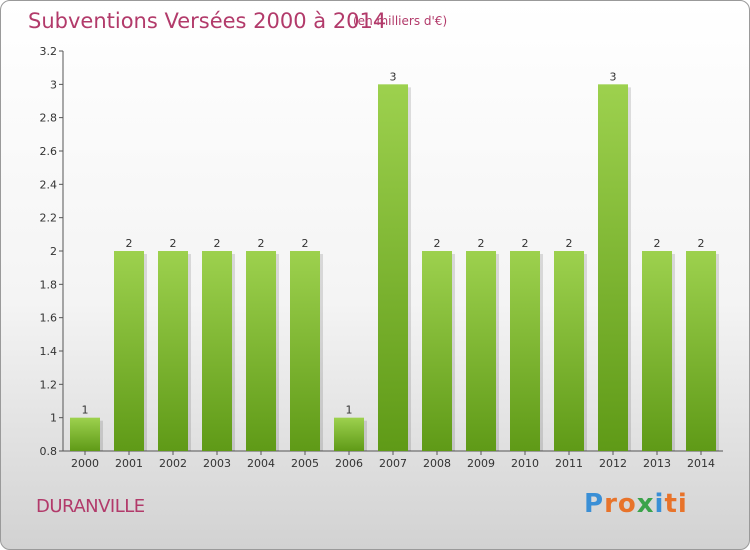 The image size is (750, 550). What do you see at coordinates (53, 251) in the screenshot?
I see `y-tick-label: 2` at bounding box center [53, 251].